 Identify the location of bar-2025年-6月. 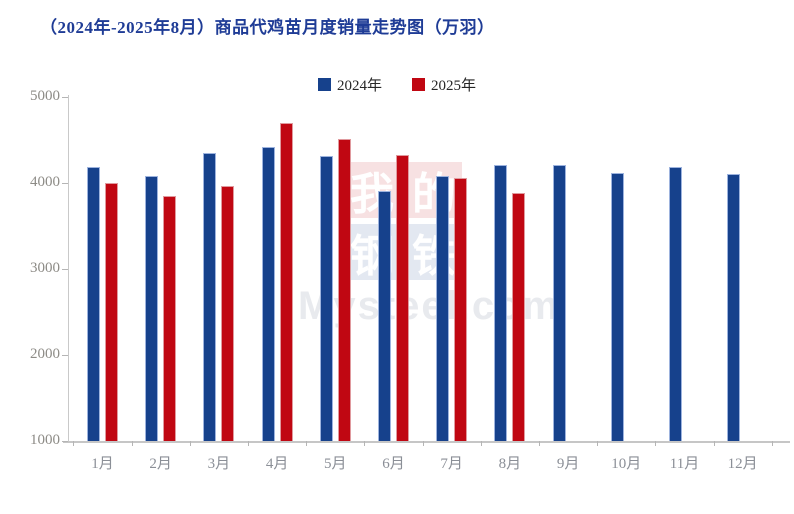
(402, 298).